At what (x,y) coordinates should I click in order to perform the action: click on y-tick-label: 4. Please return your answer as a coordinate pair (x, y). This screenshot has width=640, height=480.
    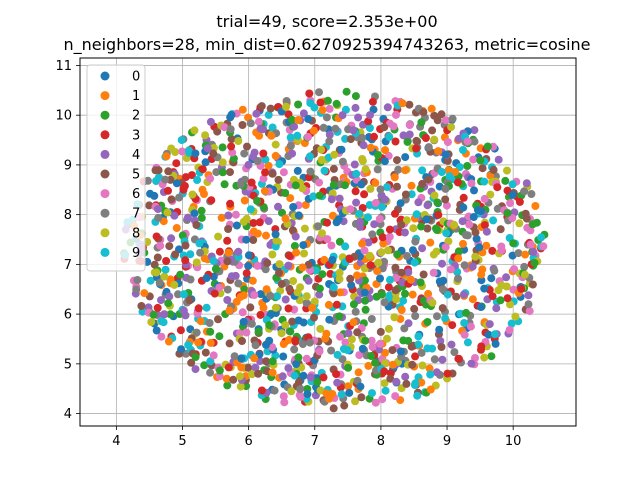
    Looking at the image, I should click on (68, 414).